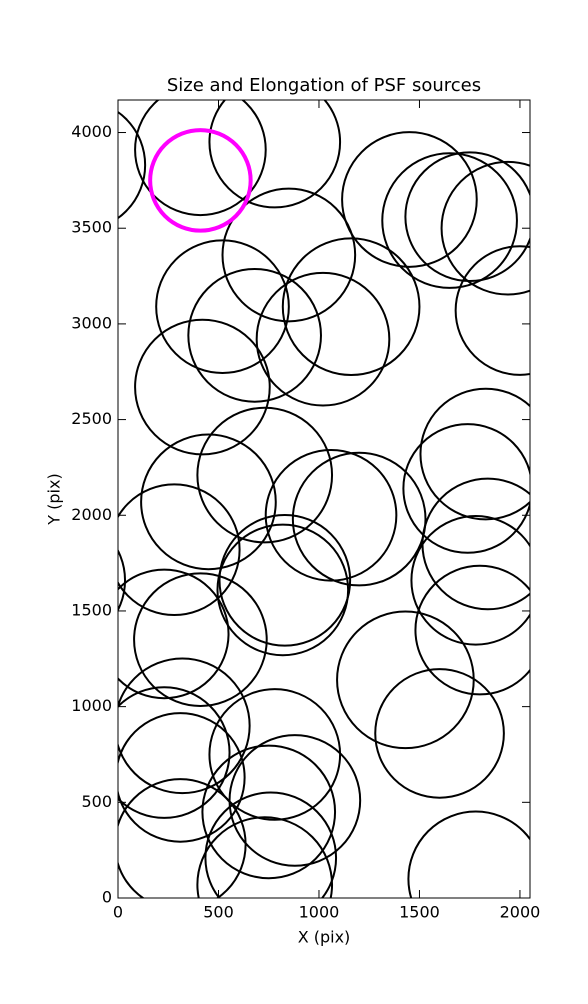  What do you see at coordinates (91, 609) in the screenshot?
I see `y-tick-label: 1500` at bounding box center [91, 609].